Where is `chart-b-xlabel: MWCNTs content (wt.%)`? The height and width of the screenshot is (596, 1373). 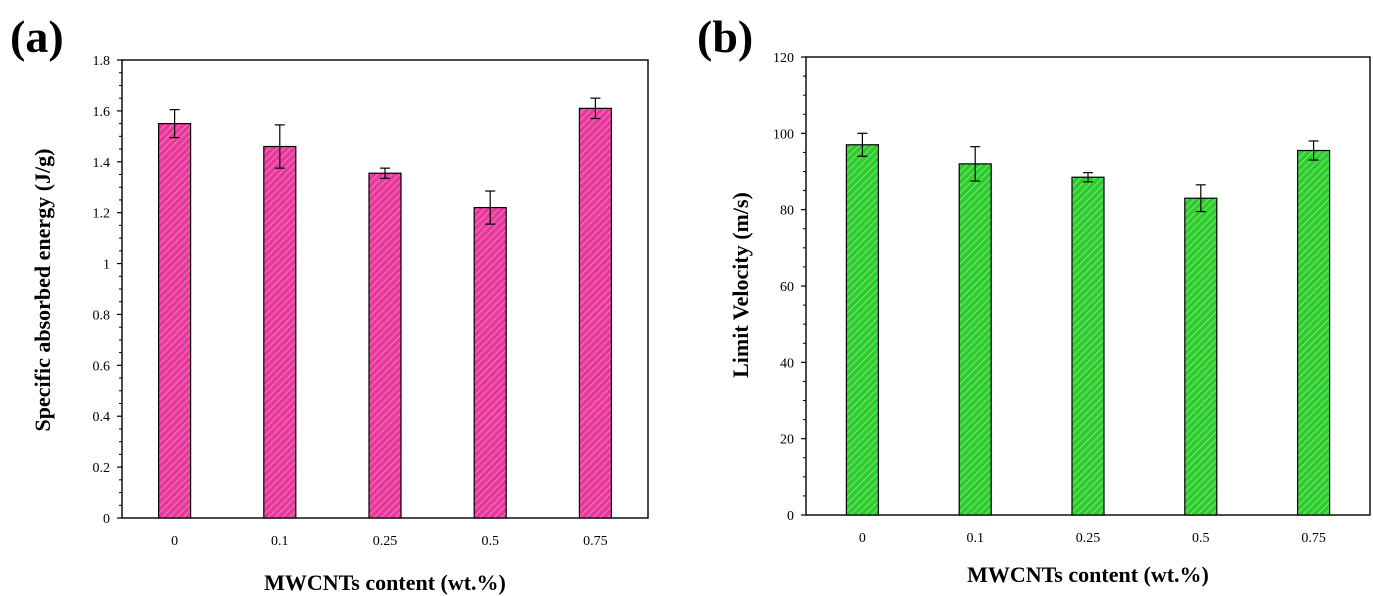 chart-b-xlabel: MWCNTs content (wt.%) is located at coordinates (1088, 574).